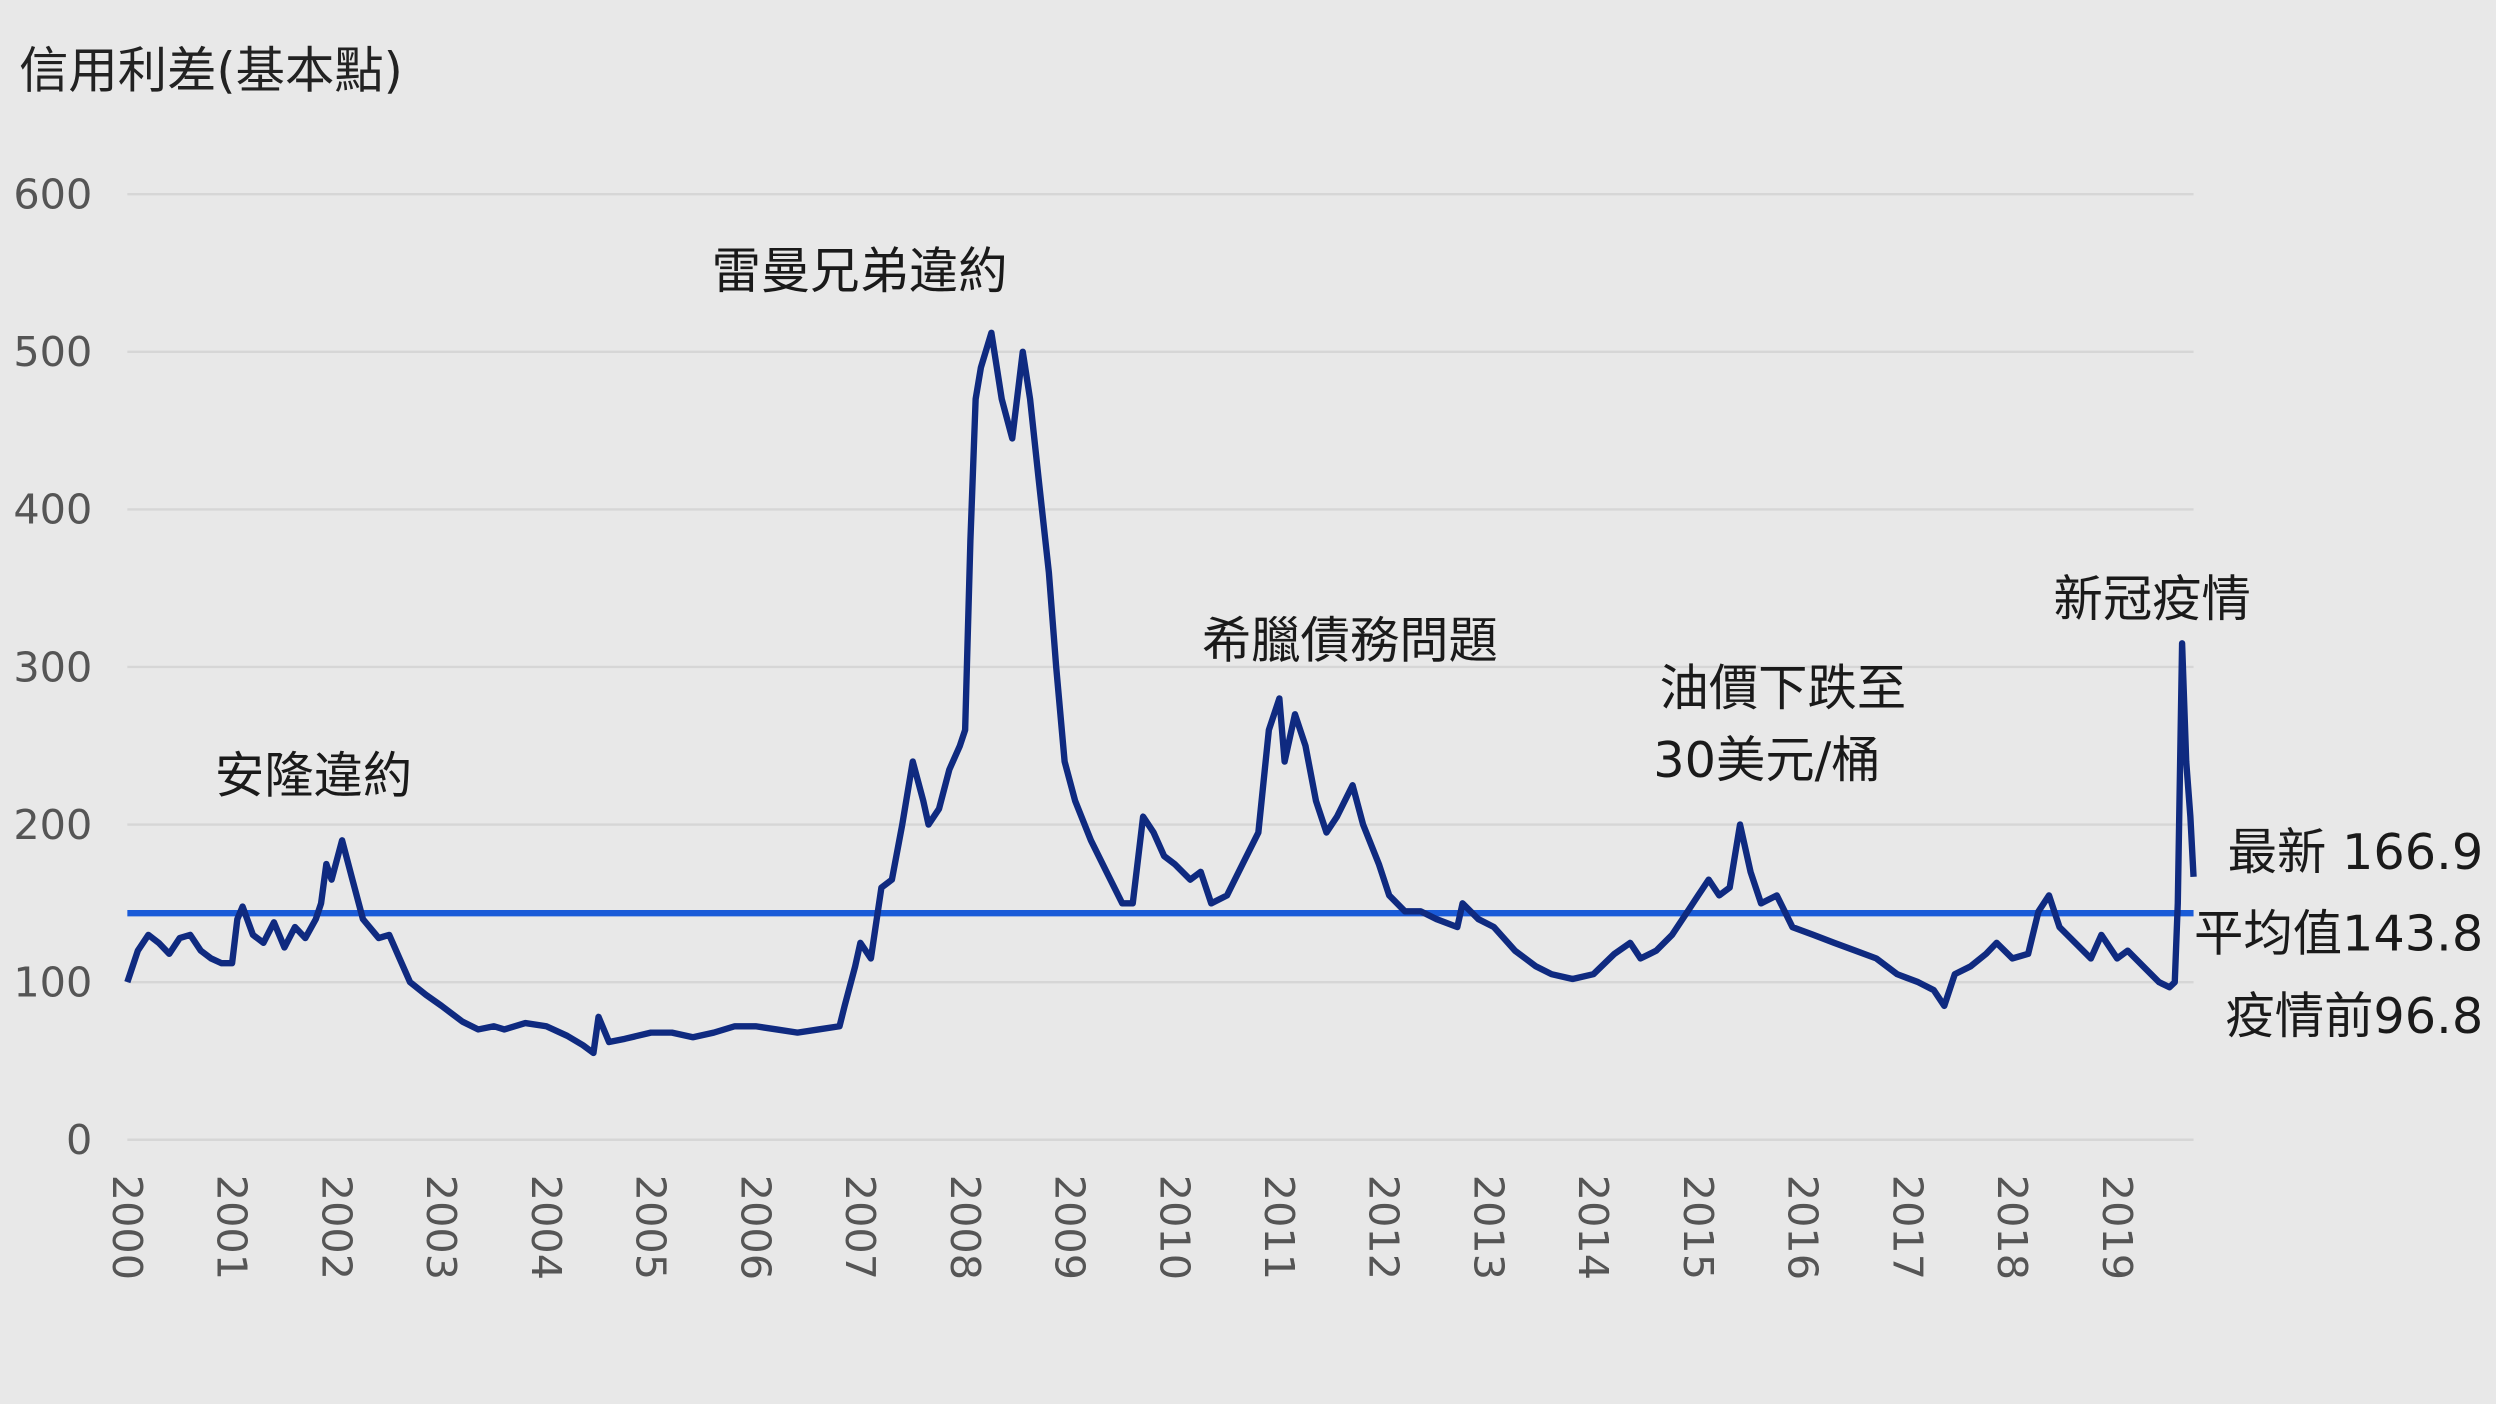  I want to click on x-tick-label: 2000, so click(127, 1227).